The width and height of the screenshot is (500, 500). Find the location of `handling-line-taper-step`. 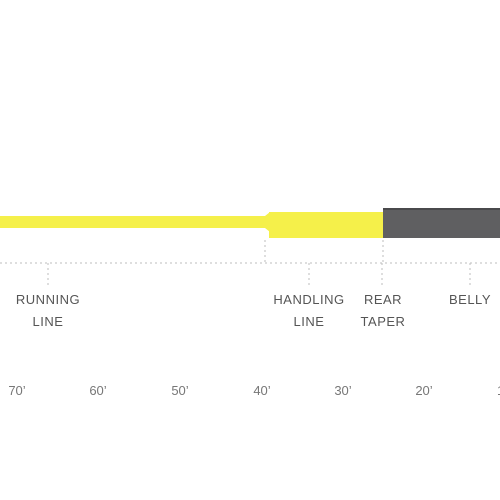

handling-line-taper-step is located at coordinates (267, 222).